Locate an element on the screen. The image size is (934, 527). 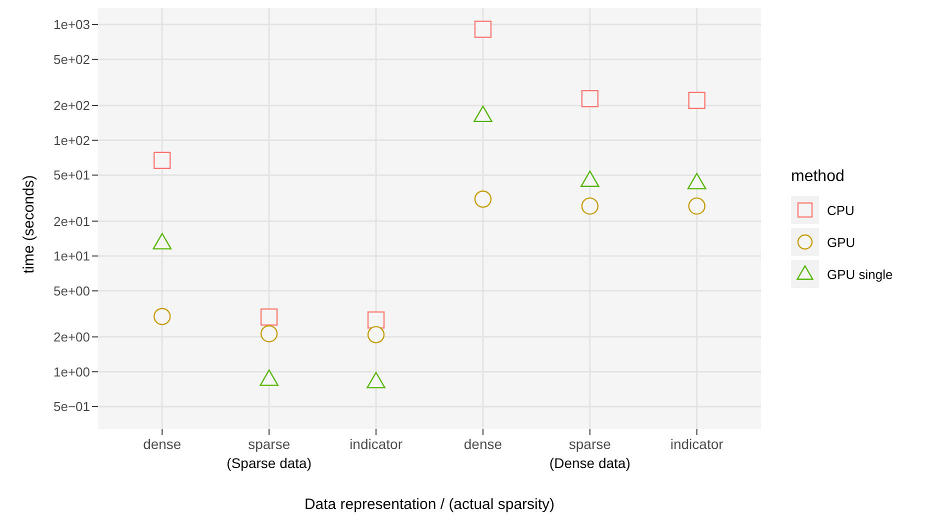
y-tick-label: 5e+01 is located at coordinates (71, 175).